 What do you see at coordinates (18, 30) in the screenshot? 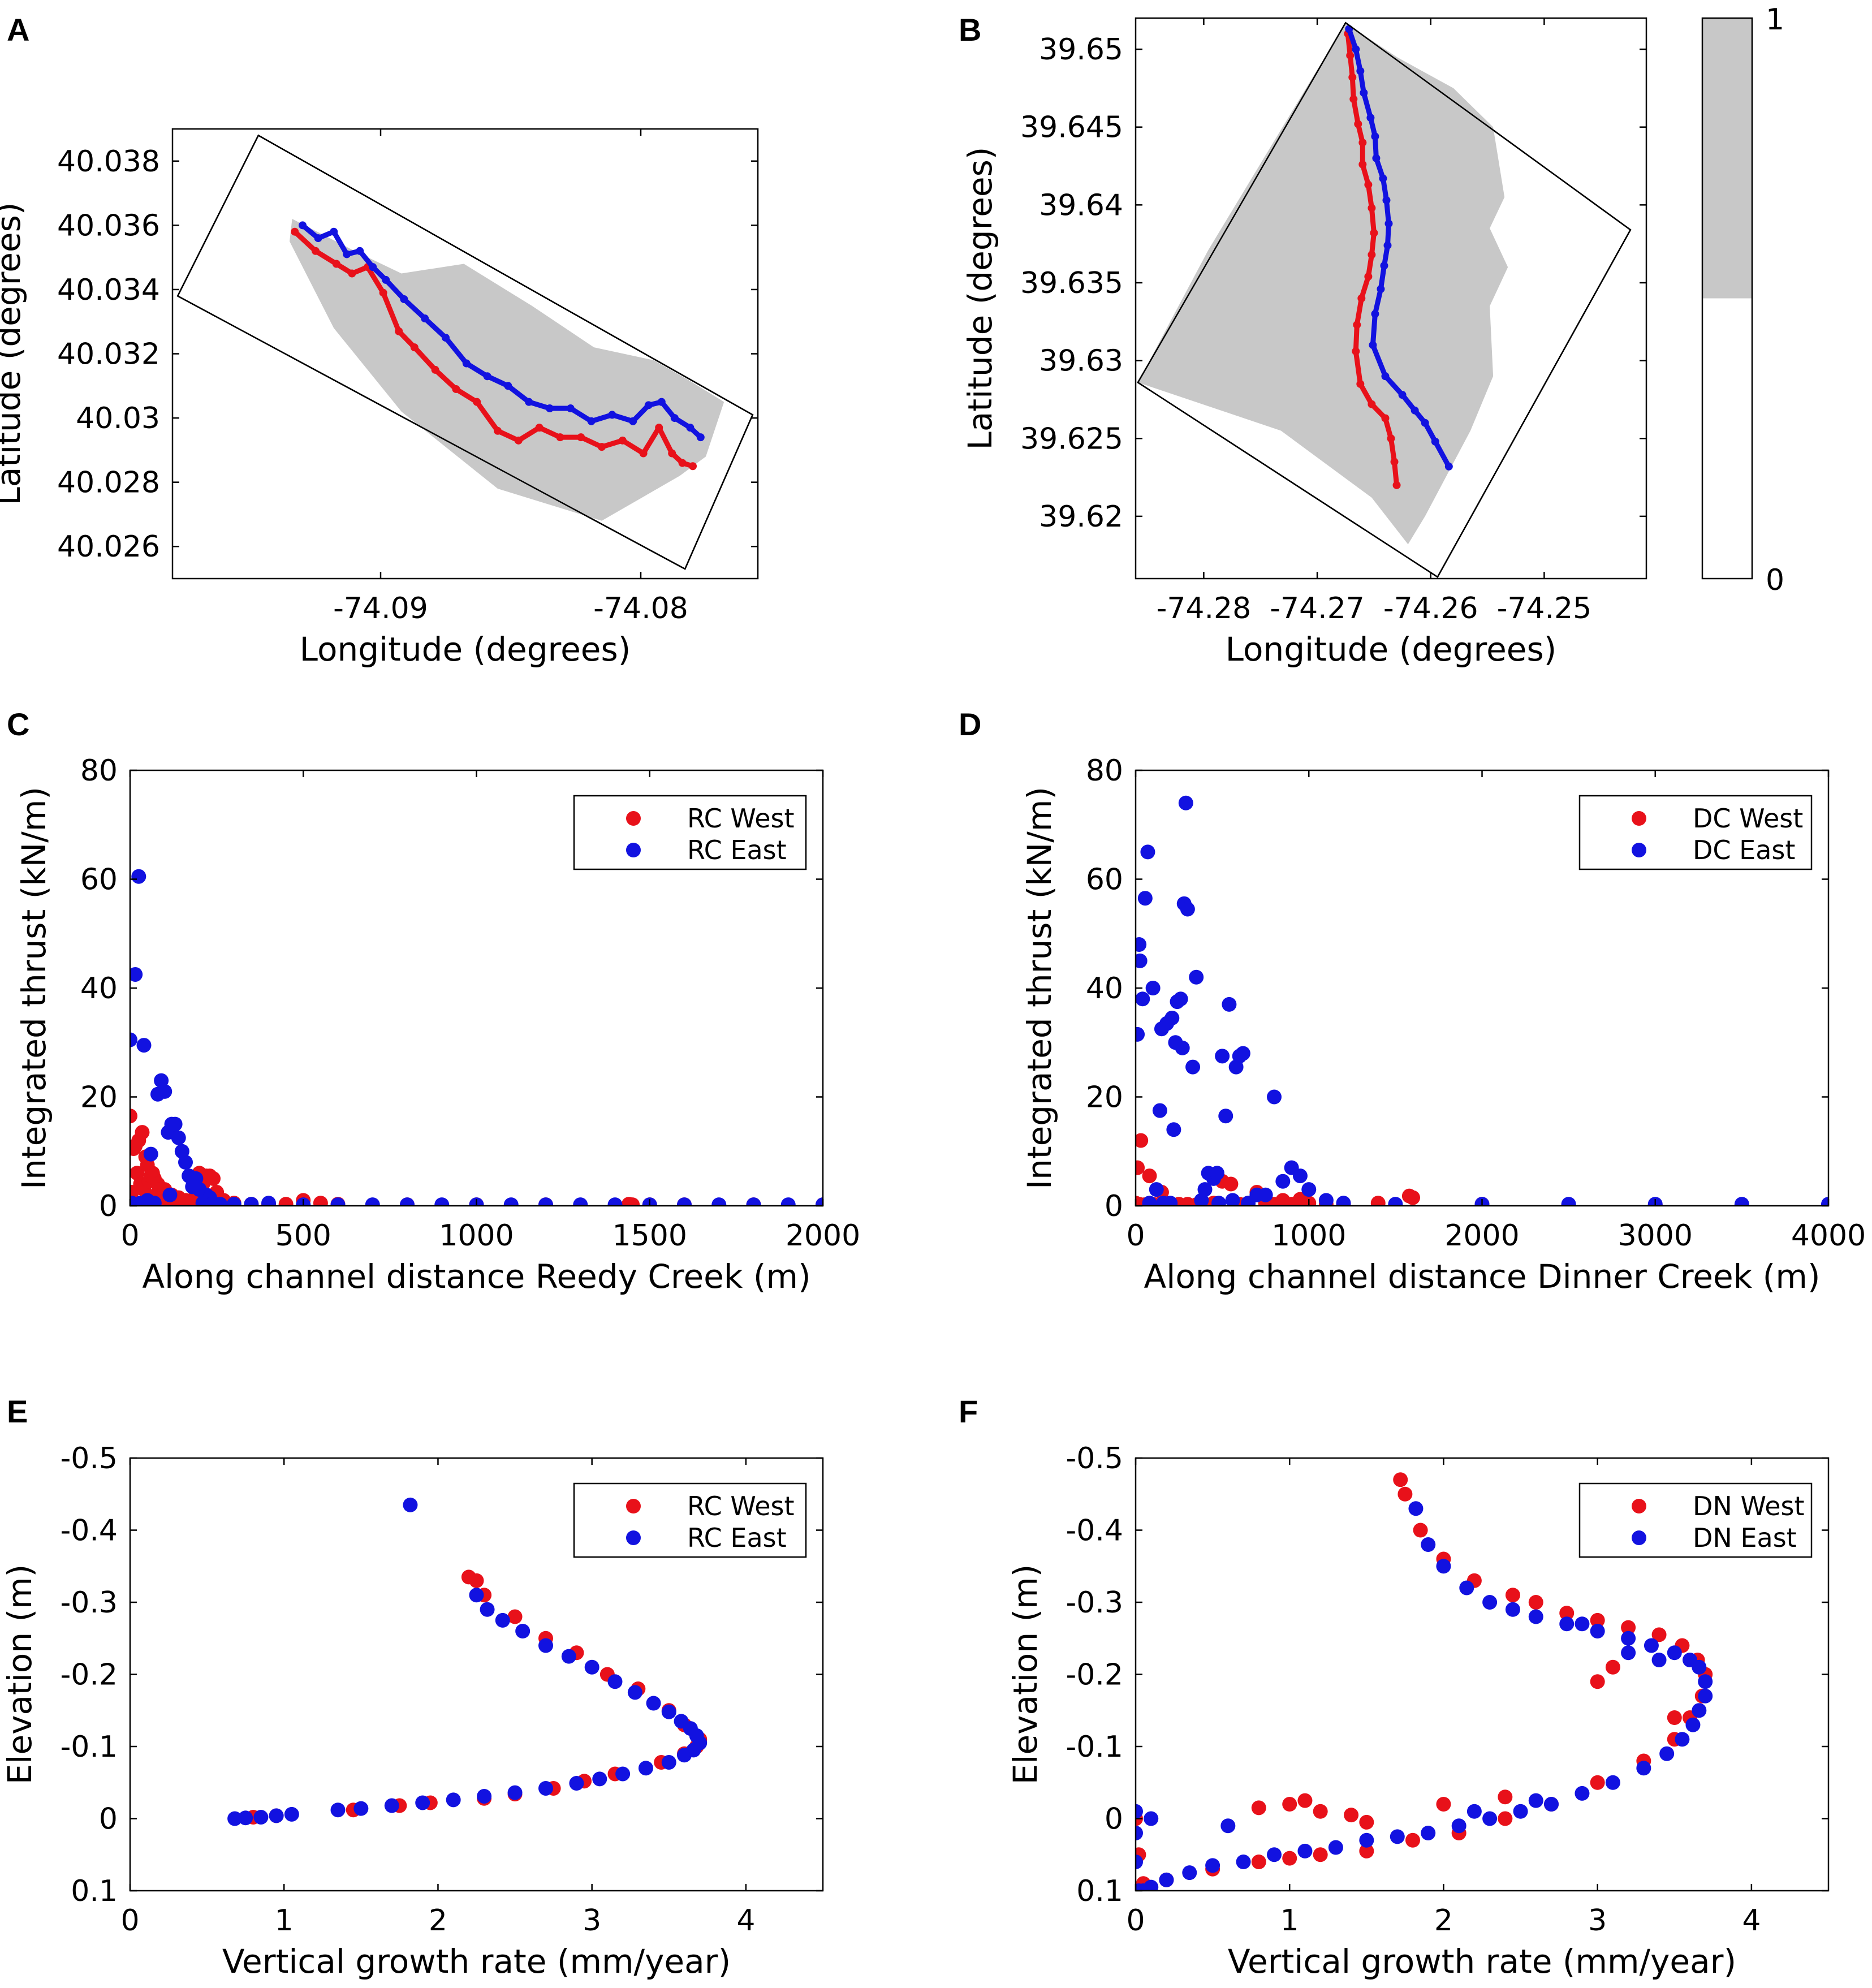
I see `panel-label: A` at bounding box center [18, 30].